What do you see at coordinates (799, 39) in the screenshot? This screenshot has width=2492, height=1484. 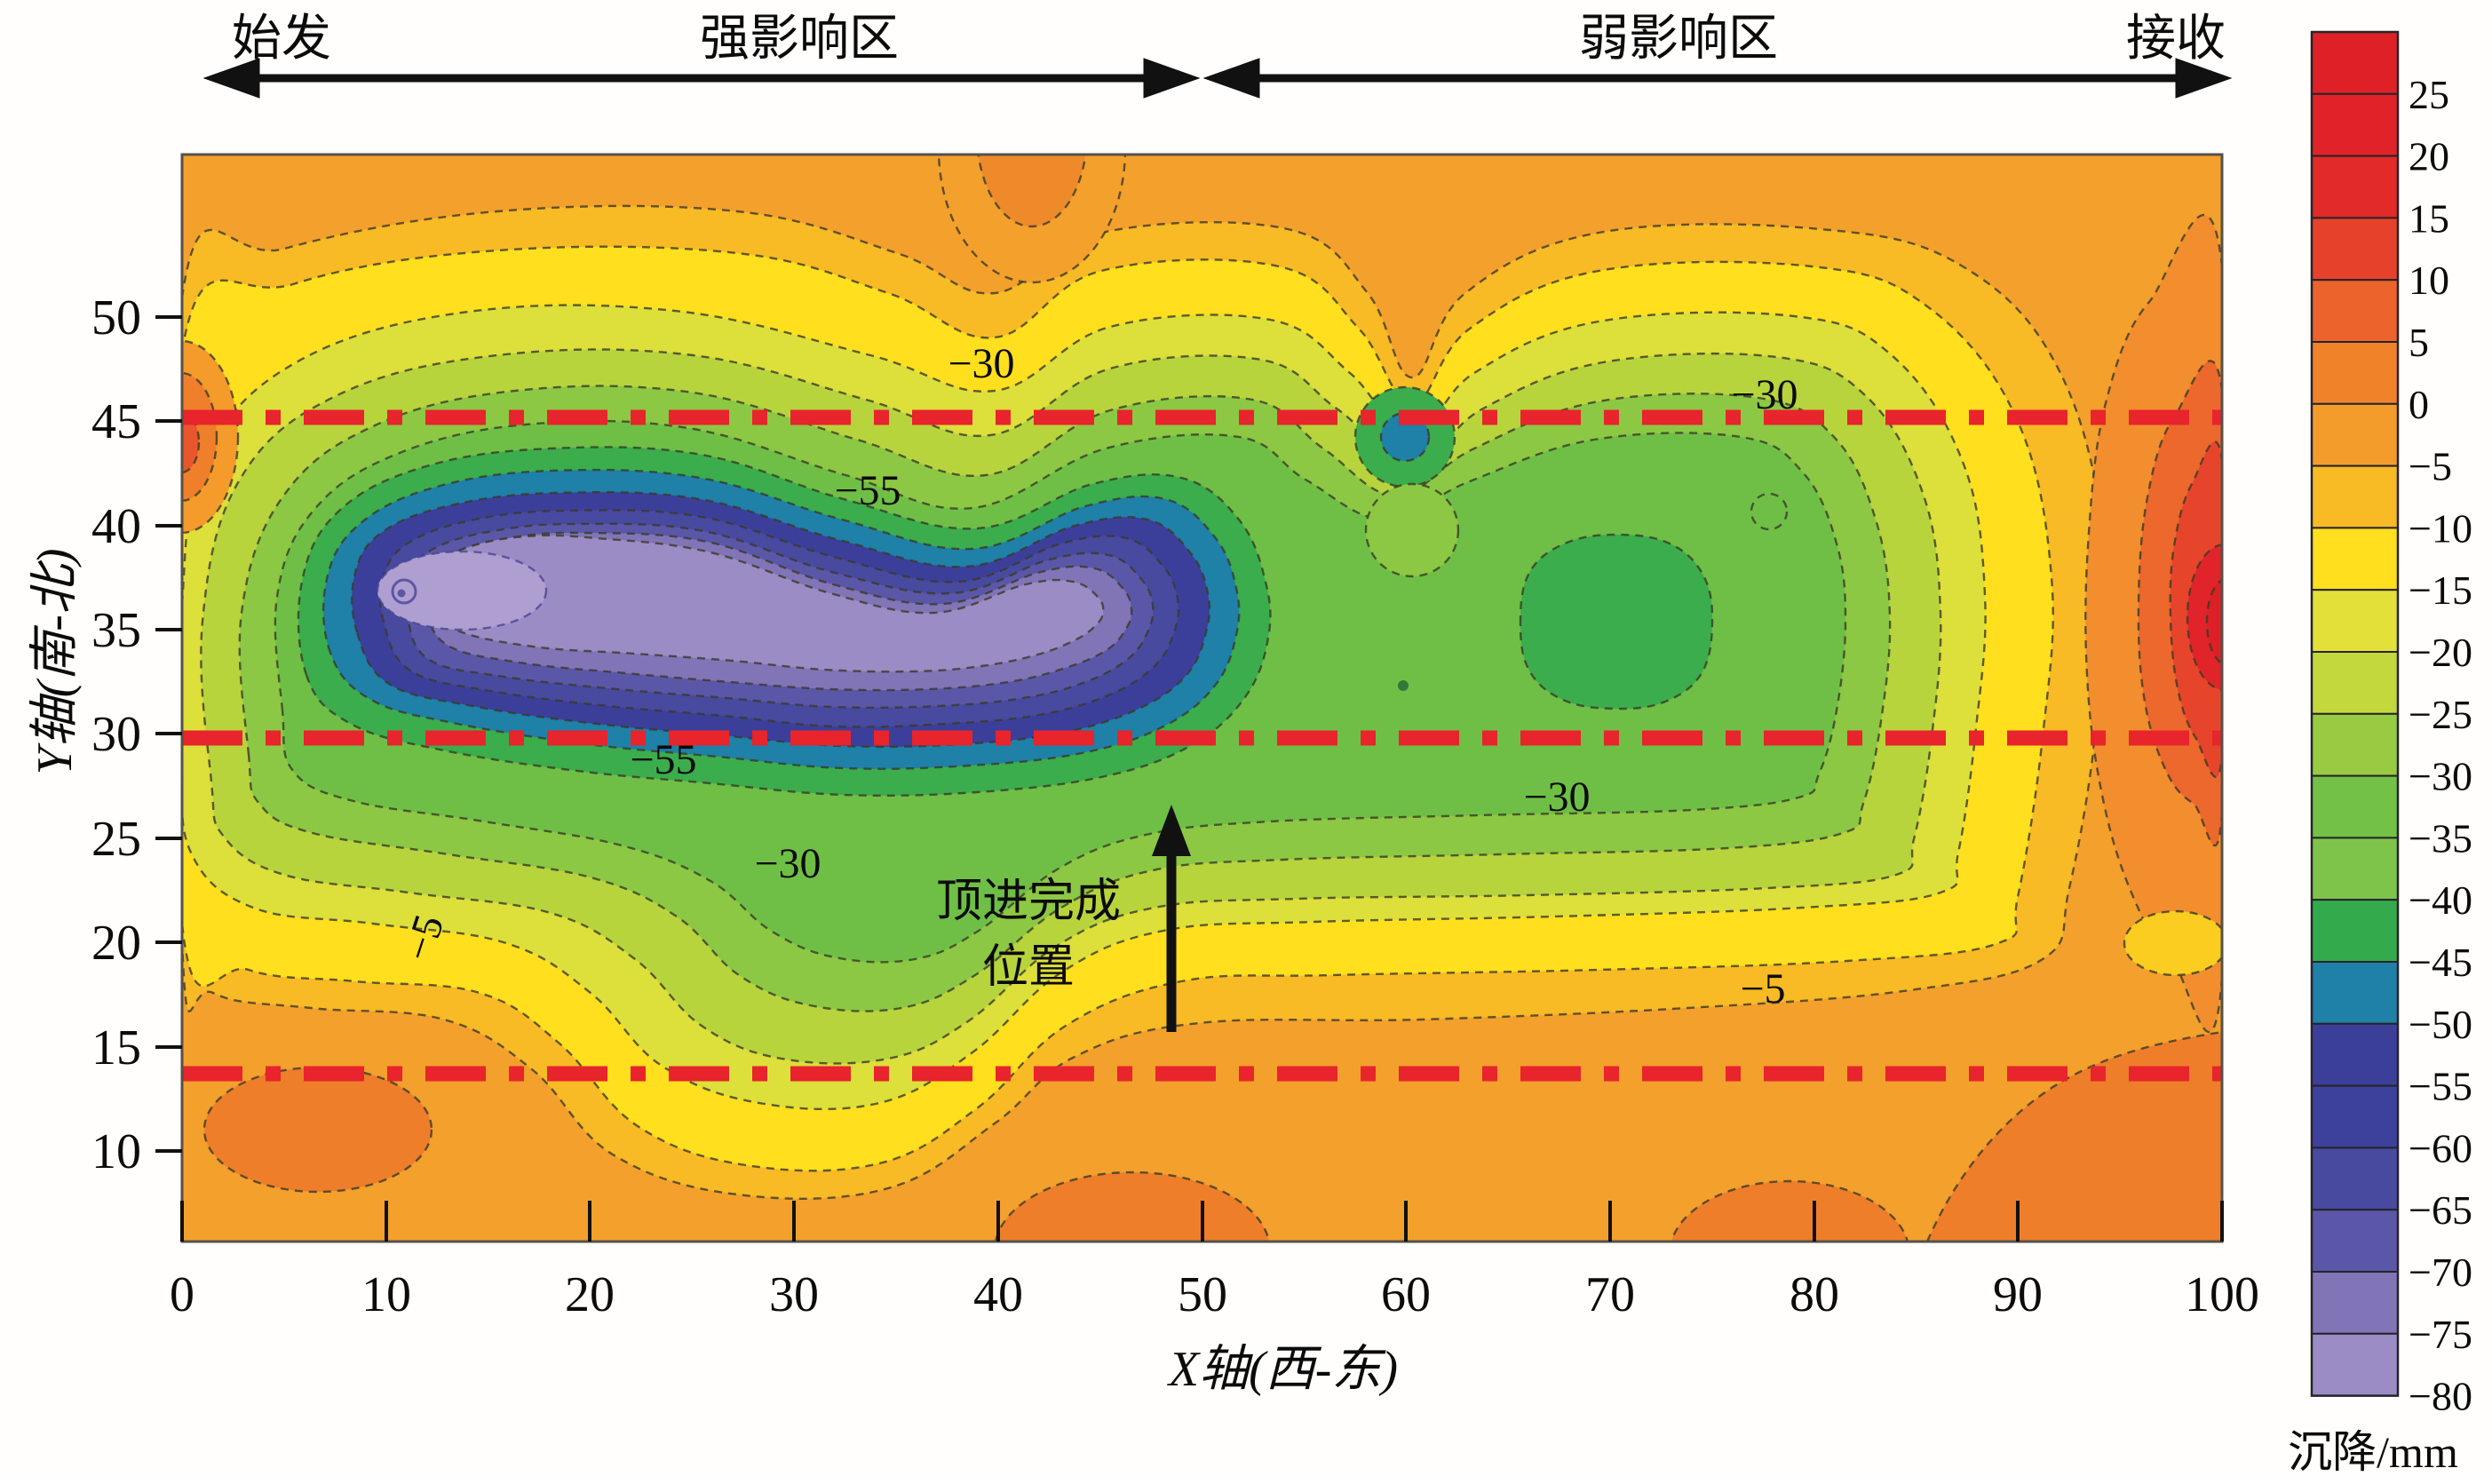 I see `zone-label-strong: 强影响区` at bounding box center [799, 39].